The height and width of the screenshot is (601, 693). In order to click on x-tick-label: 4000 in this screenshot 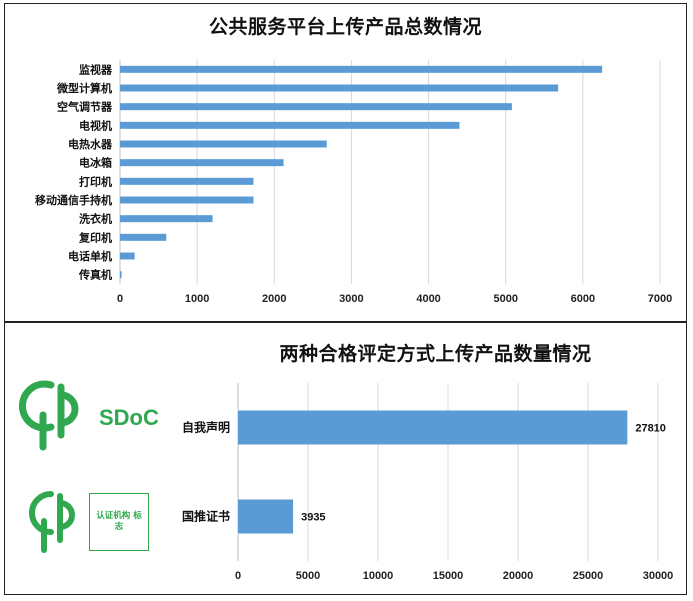, I will do `click(428, 299)`.